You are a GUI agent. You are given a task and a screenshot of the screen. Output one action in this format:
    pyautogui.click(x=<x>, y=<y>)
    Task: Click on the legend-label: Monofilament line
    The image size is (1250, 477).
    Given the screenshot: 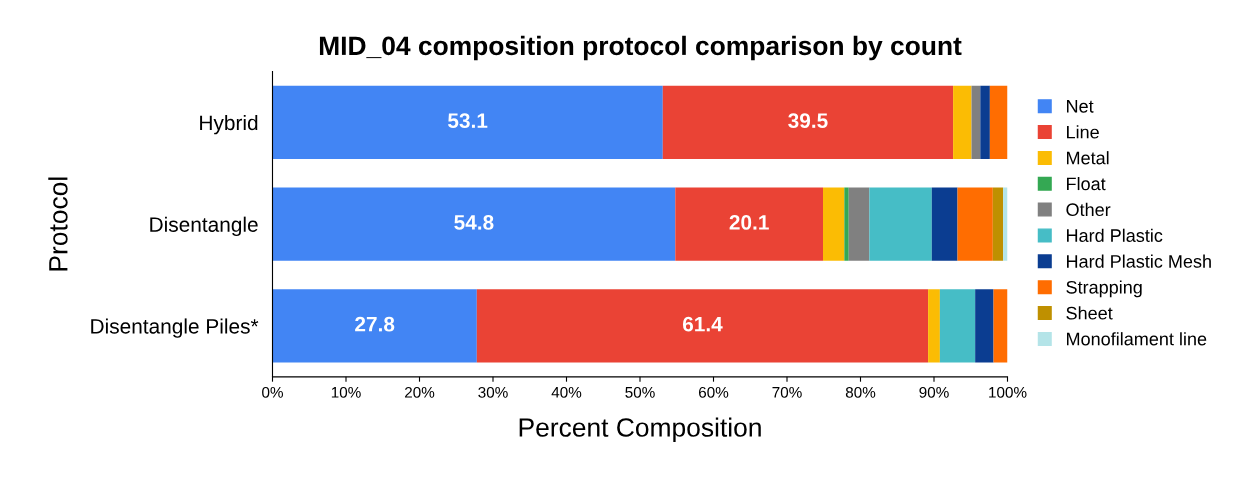 What is the action you would take?
    pyautogui.click(x=1137, y=339)
    